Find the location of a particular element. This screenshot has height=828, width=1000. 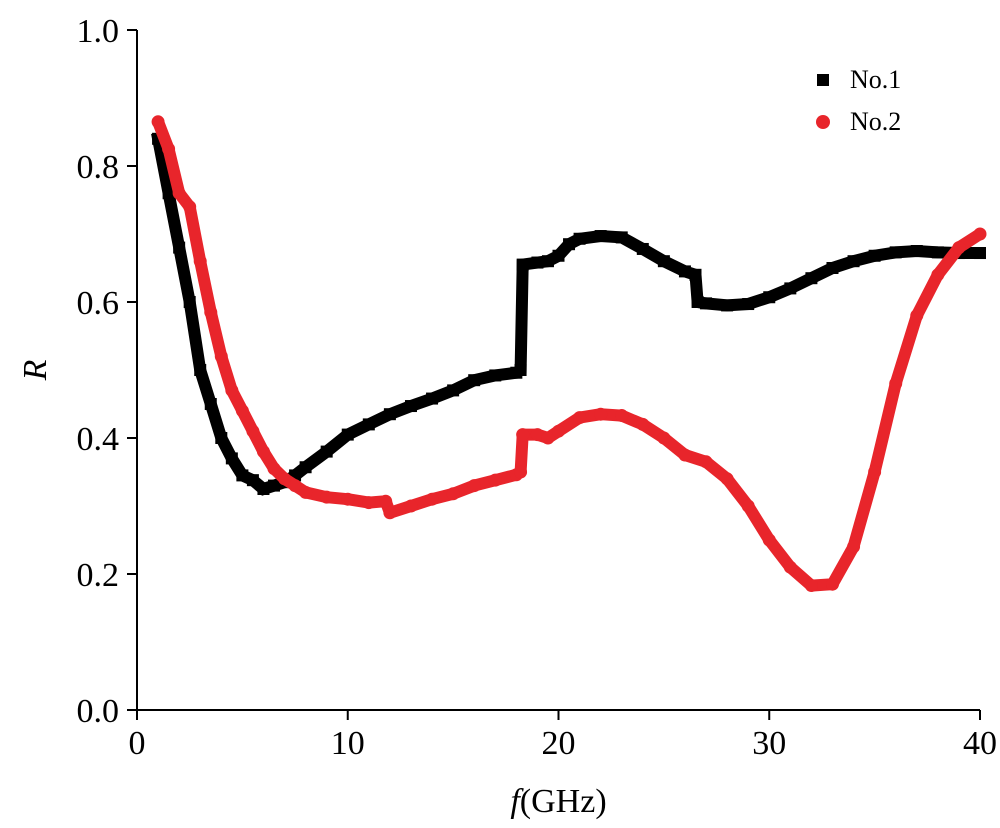

legend-item: No.2 is located at coordinates (858, 121).